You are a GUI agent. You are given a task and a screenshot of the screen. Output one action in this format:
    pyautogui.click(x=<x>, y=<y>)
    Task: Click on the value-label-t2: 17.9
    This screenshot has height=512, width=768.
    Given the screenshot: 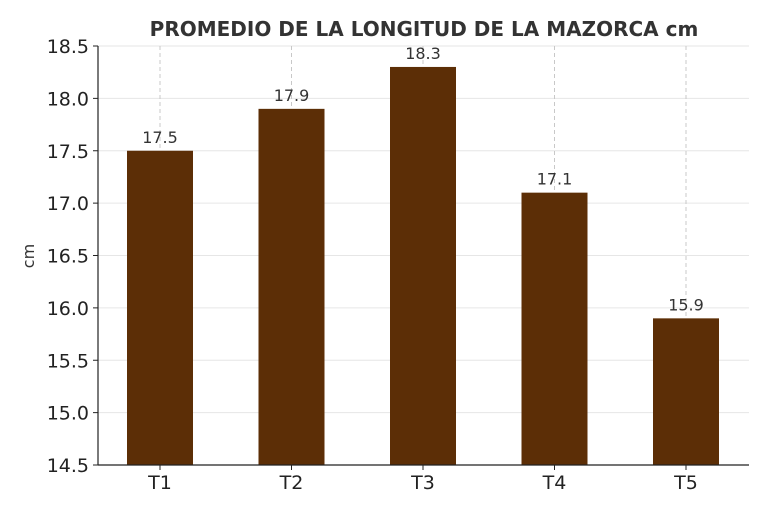 What is the action you would take?
    pyautogui.click(x=292, y=95)
    